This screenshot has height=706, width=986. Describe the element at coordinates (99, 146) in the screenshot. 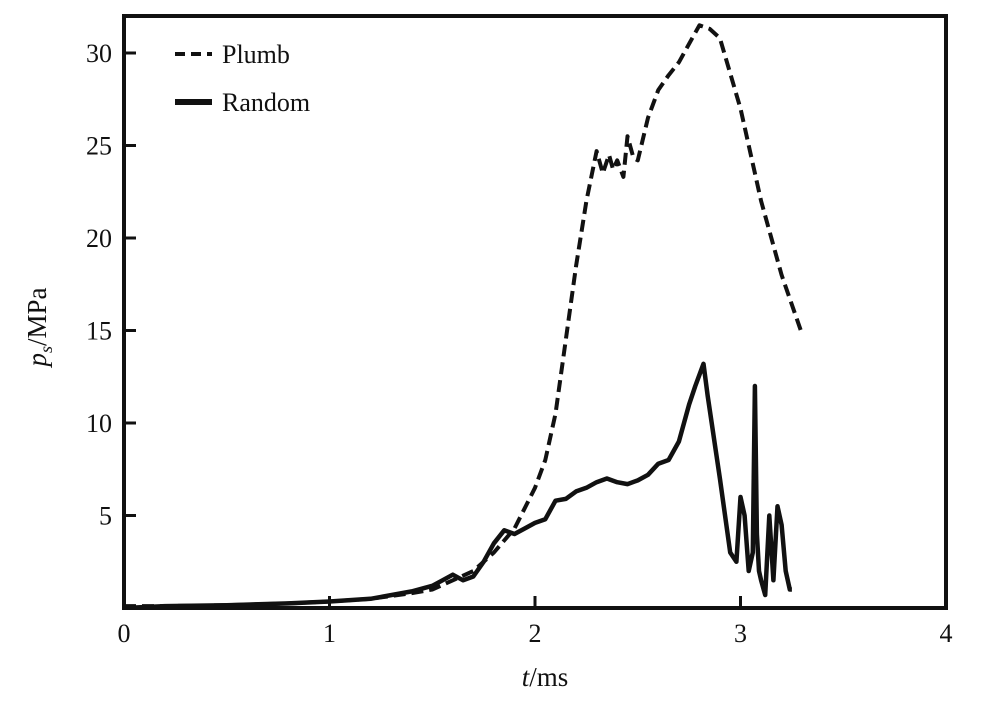

I see `y-tick-label: 25` at that location.